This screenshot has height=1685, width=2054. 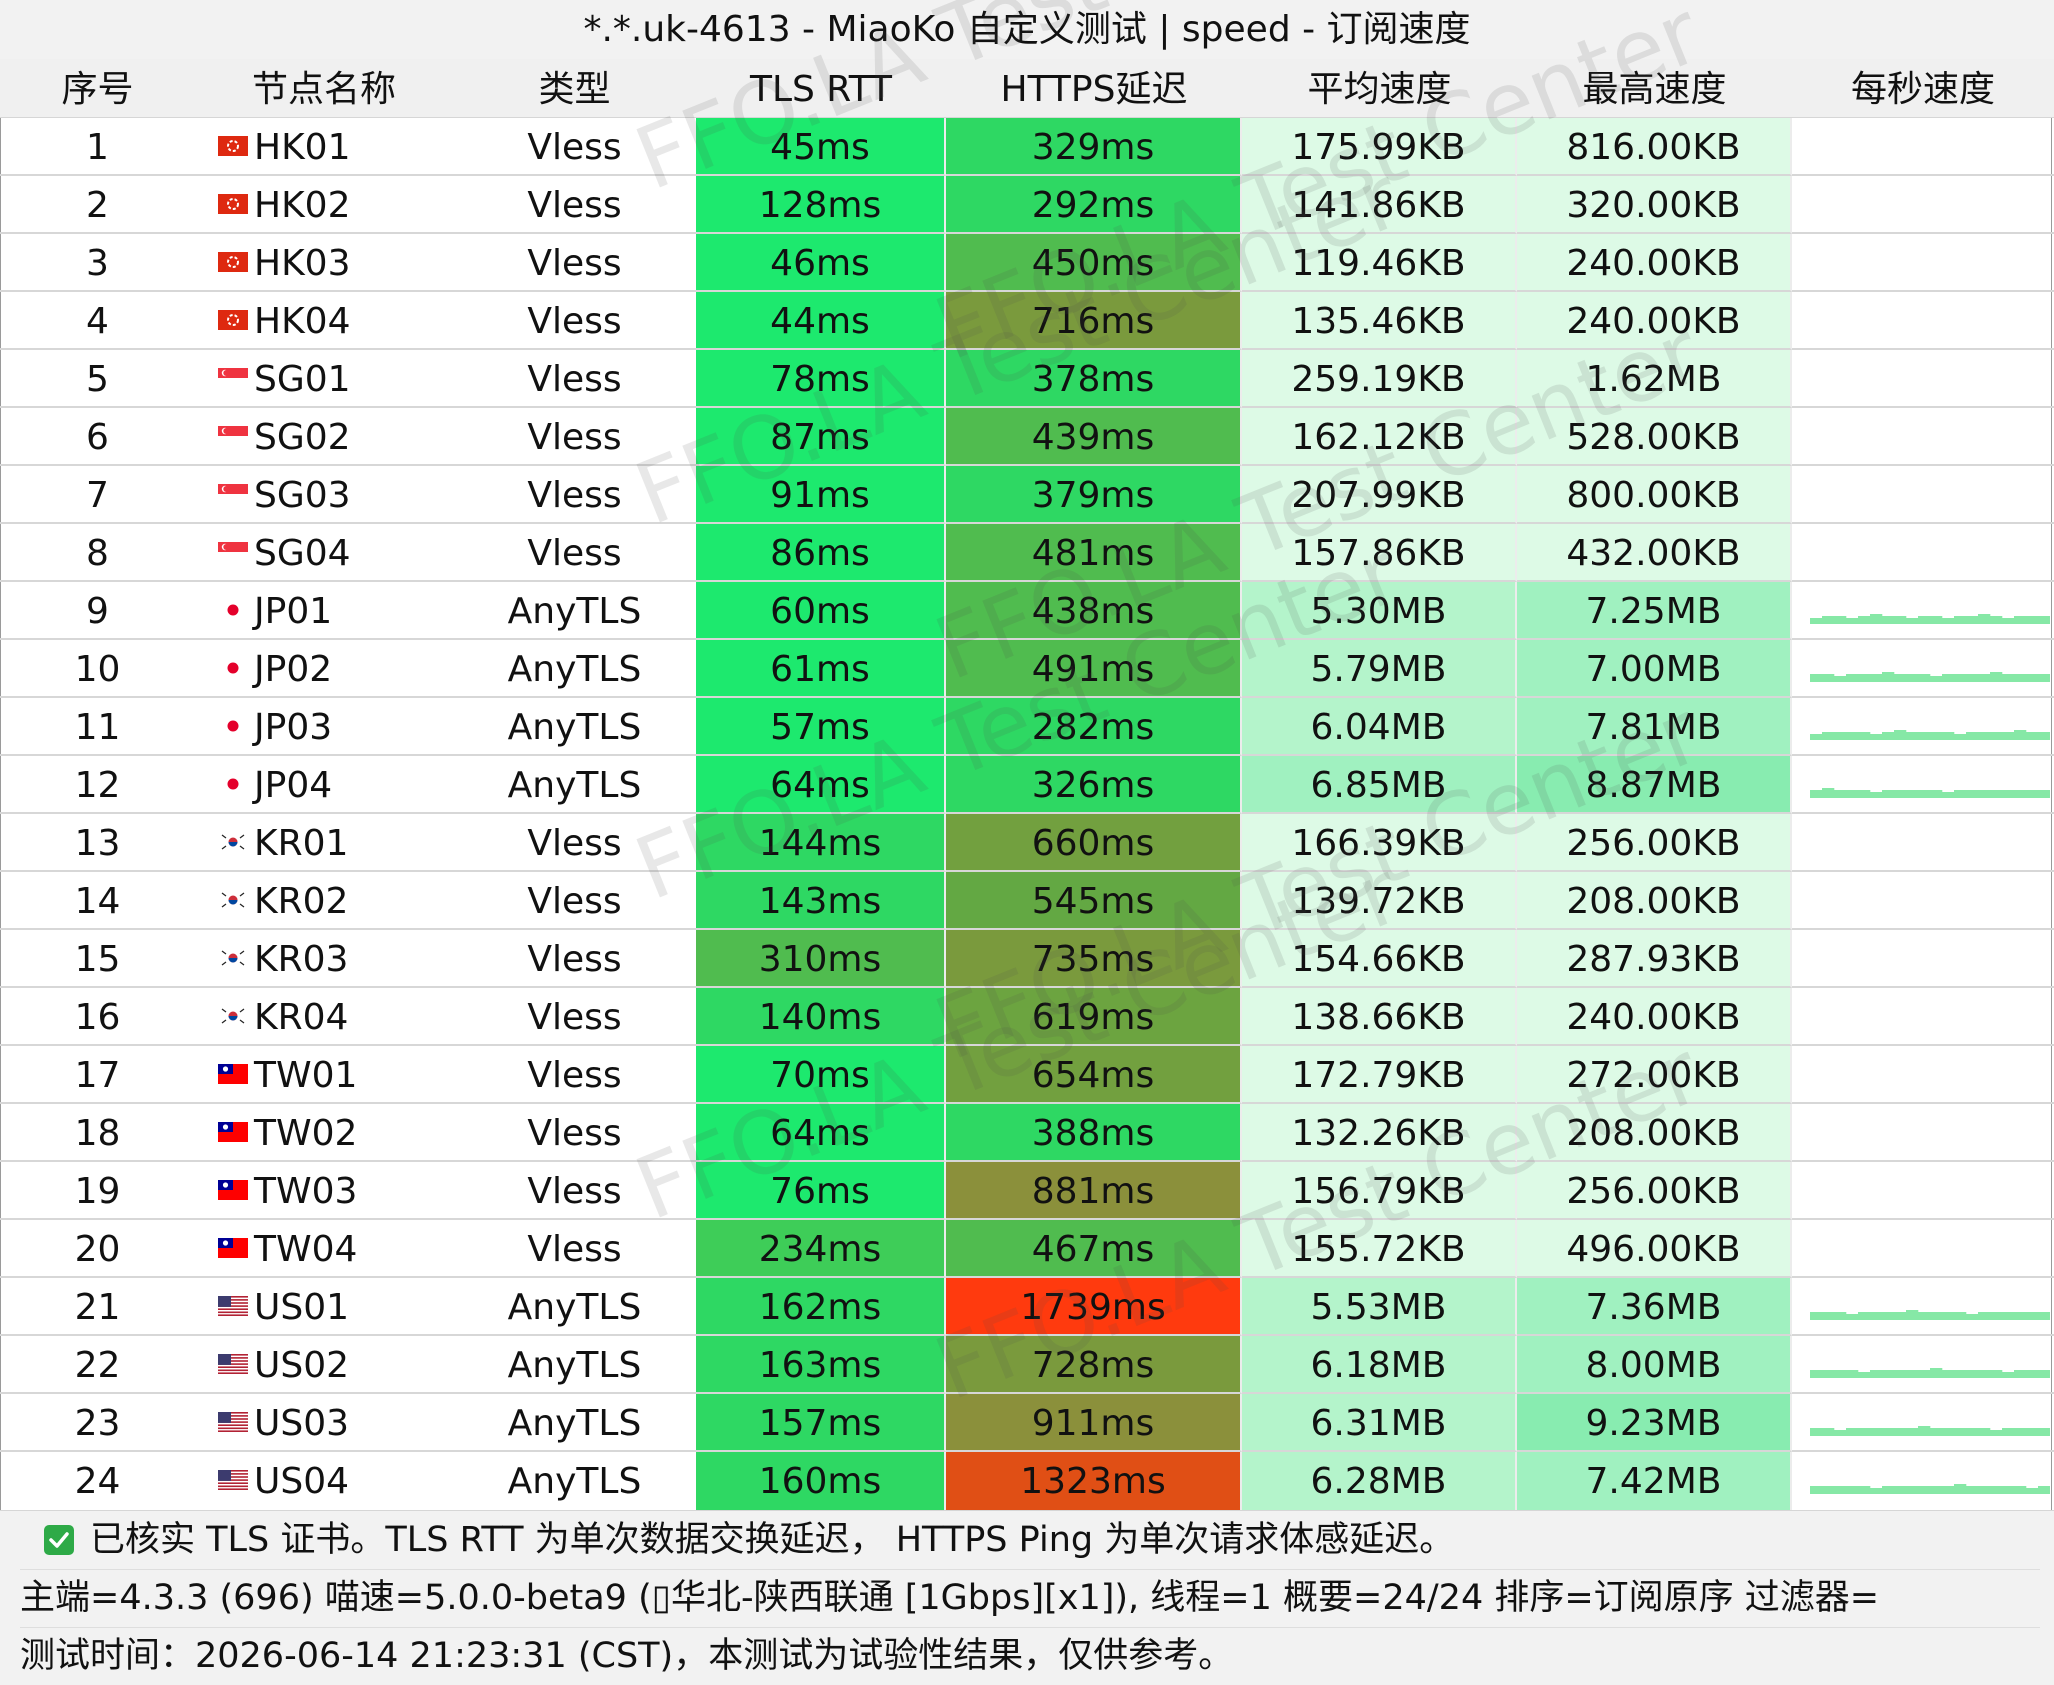 What do you see at coordinates (1027, 495) in the screenshot?
I see `table-row: 7 SG03 Vless 91ms 379ms 207.99KB 800.00KB` at bounding box center [1027, 495].